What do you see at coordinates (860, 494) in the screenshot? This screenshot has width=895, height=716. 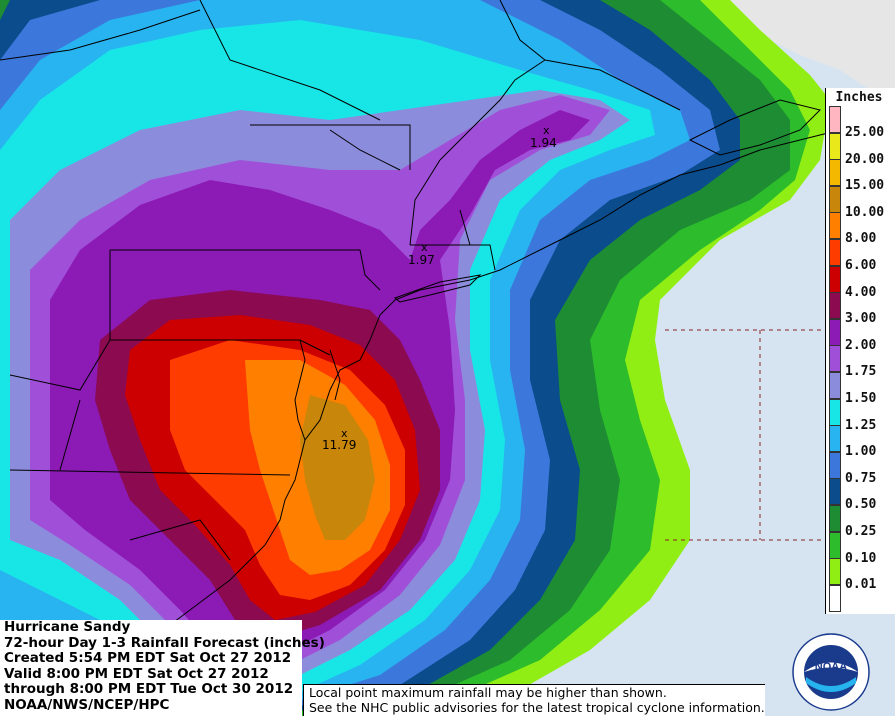 I see `legend-item: 0.50` at bounding box center [860, 494].